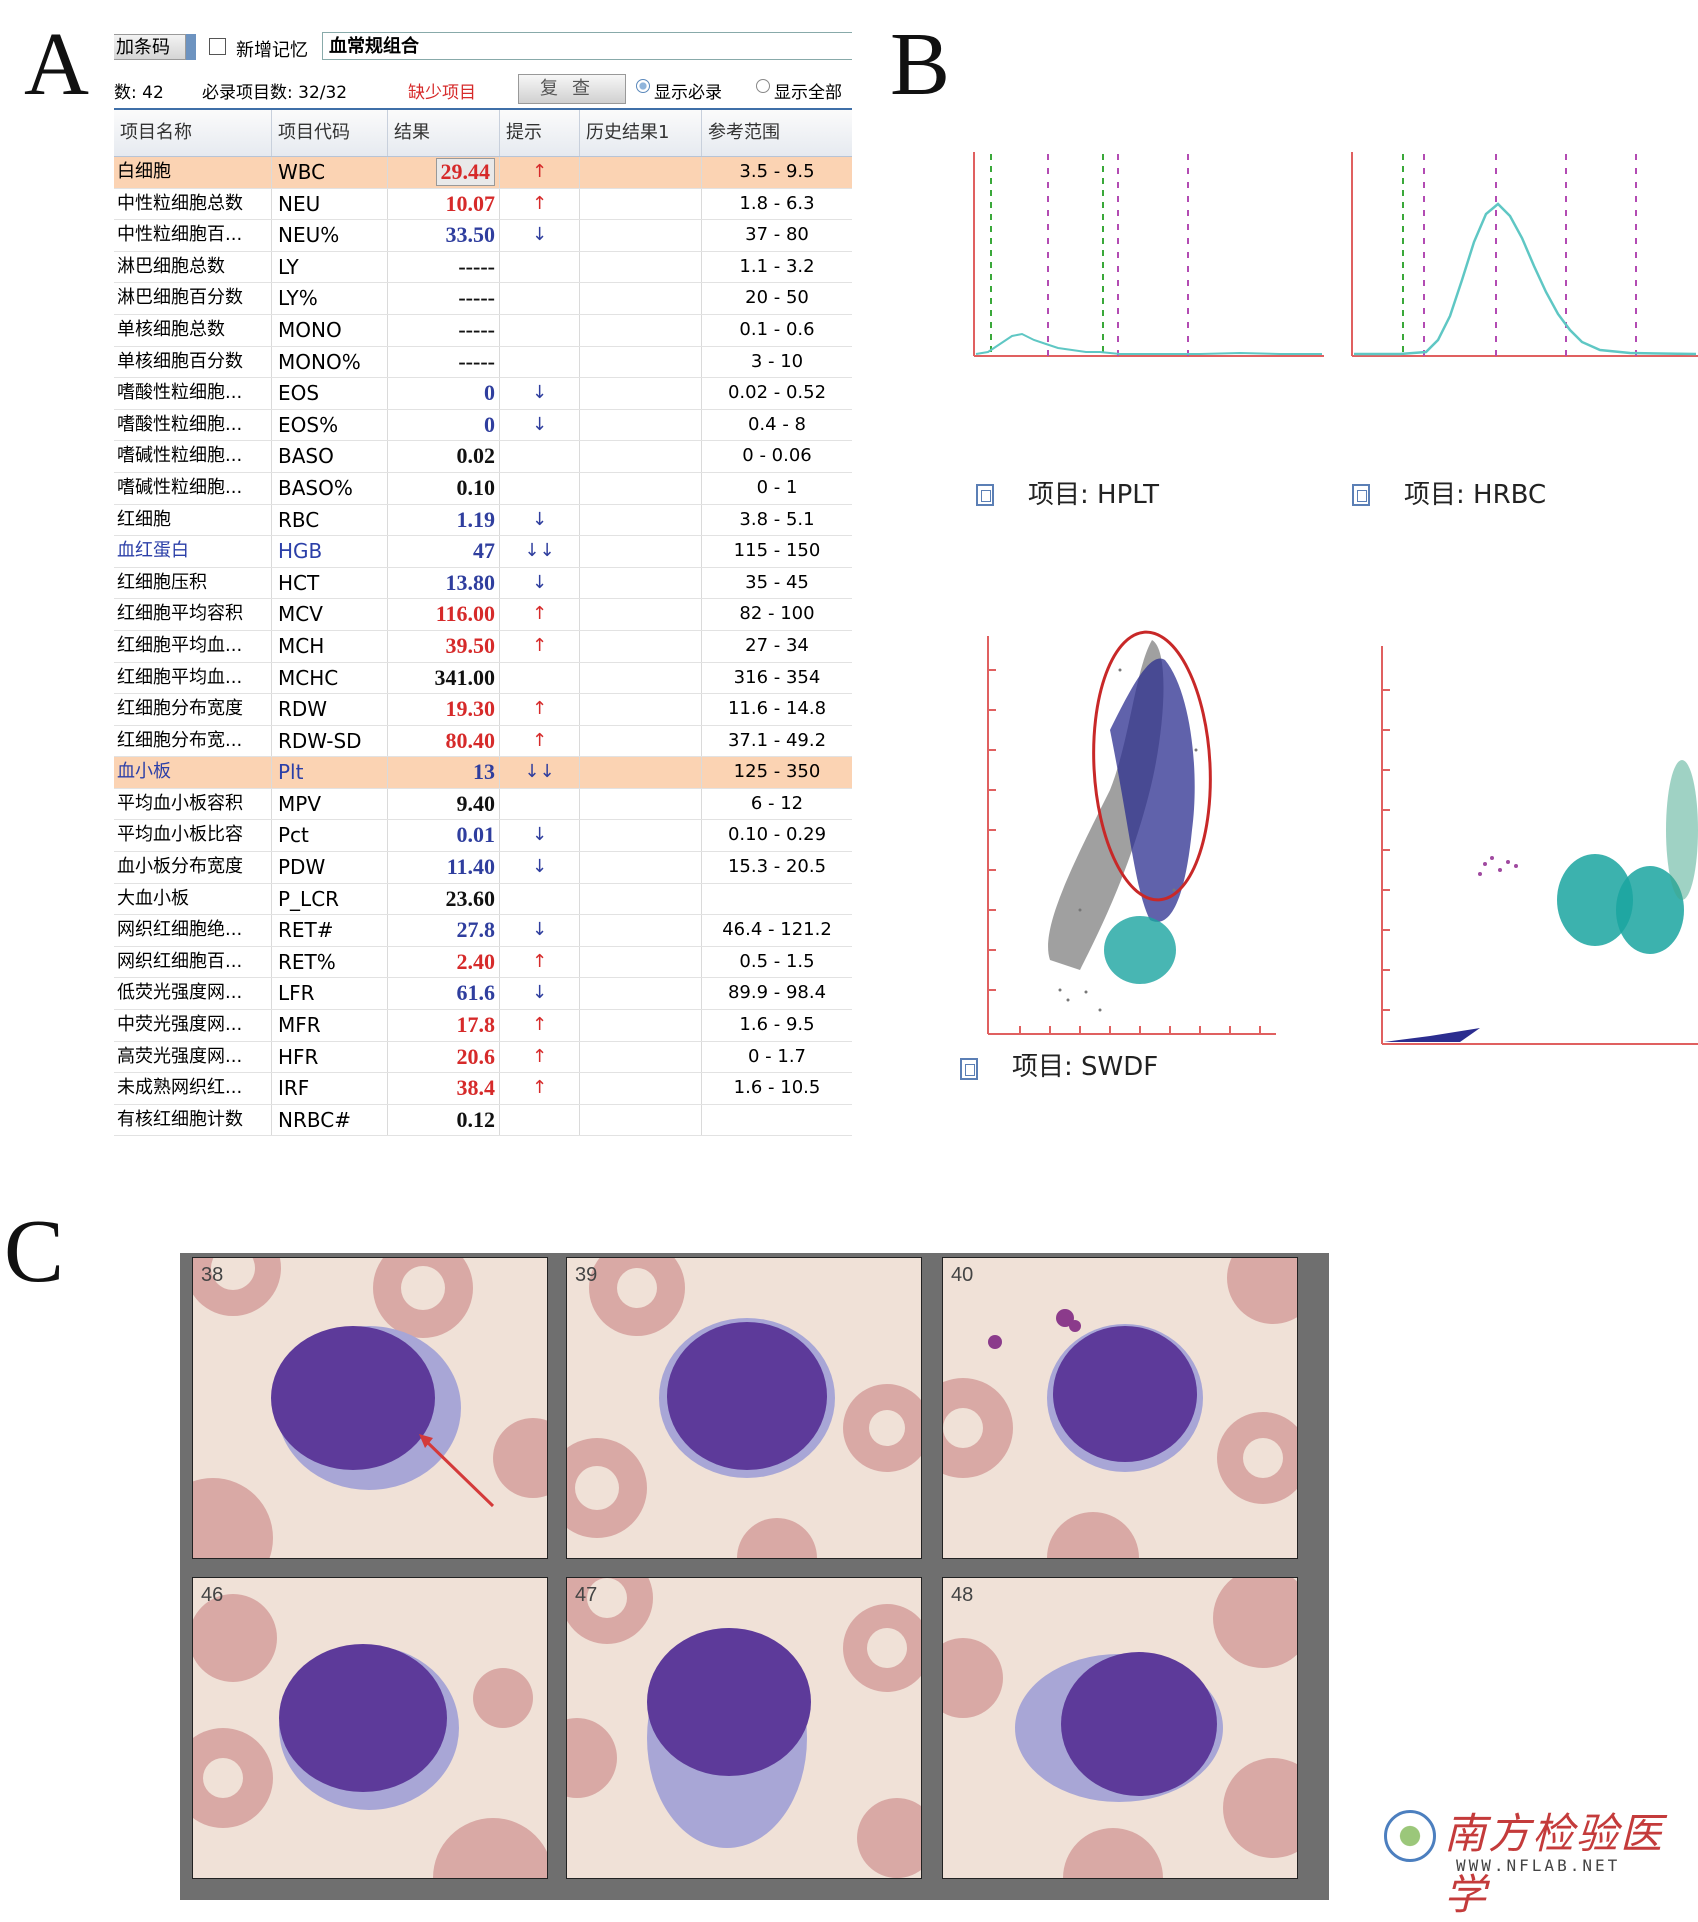 Image resolution: width=1698 pixels, height=1922 pixels. I want to click on result-row: 红细胞压积 HCT 13.80 ↓ 35 - 45, so click(483, 583).